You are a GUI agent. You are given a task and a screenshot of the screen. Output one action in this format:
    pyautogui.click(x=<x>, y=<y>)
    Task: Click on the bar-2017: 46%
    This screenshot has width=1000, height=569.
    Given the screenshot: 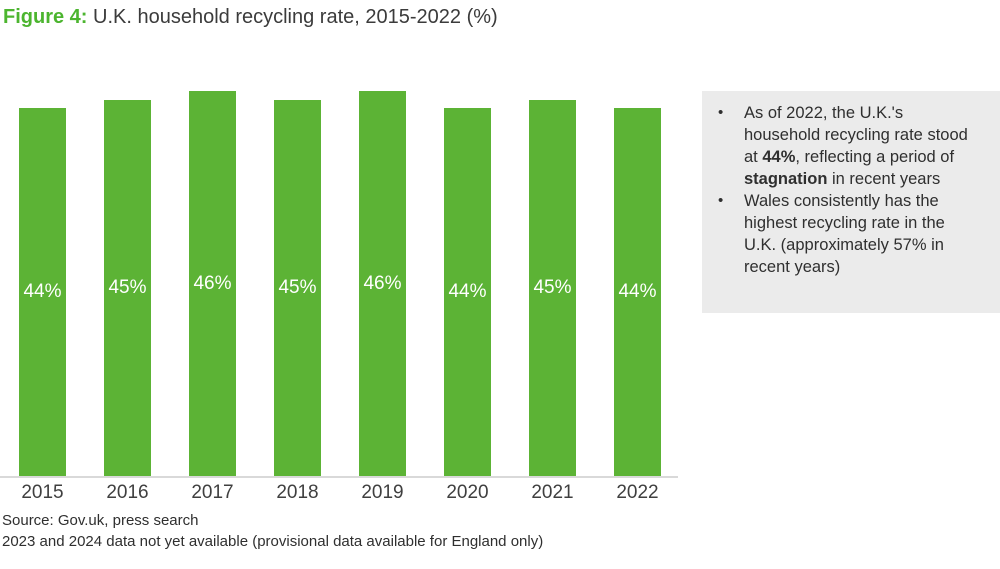 What is the action you would take?
    pyautogui.click(x=212, y=283)
    